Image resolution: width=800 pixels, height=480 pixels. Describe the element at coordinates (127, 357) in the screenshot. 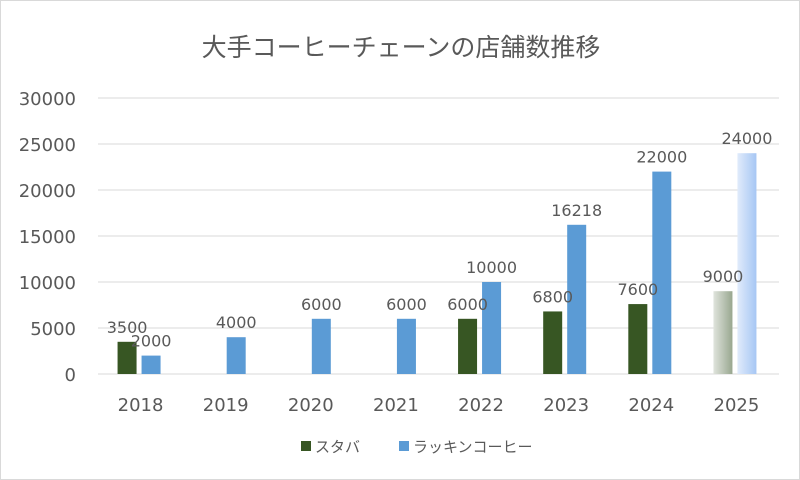

I see `bar-starbucks-2018` at that location.